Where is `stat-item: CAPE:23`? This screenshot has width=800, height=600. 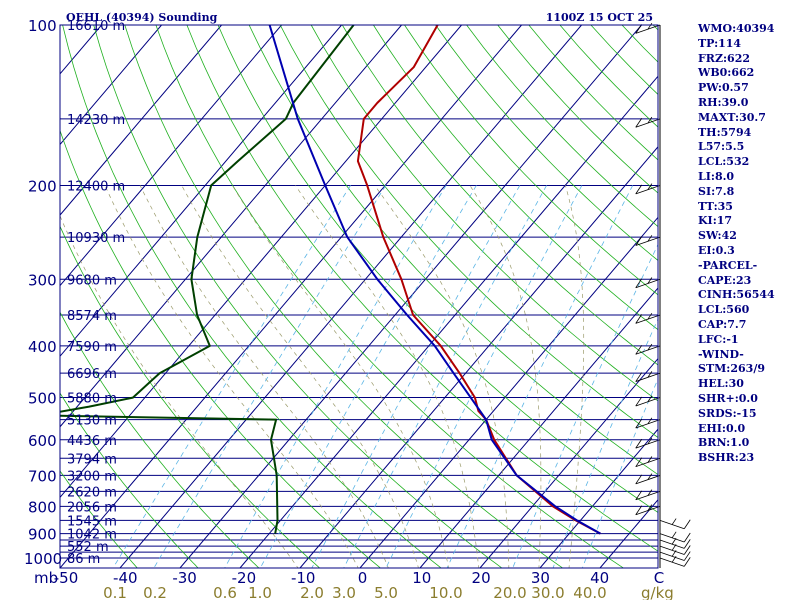 stat-item: CAPE:23 is located at coordinates (725, 280).